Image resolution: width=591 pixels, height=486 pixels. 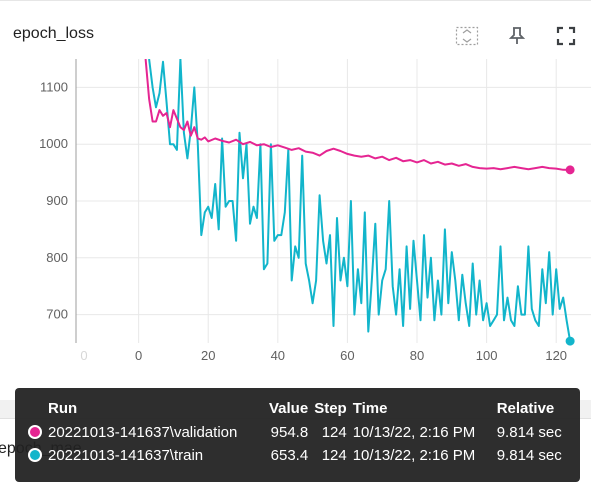 I want to click on x-tick-label: 100, so click(x=487, y=355).